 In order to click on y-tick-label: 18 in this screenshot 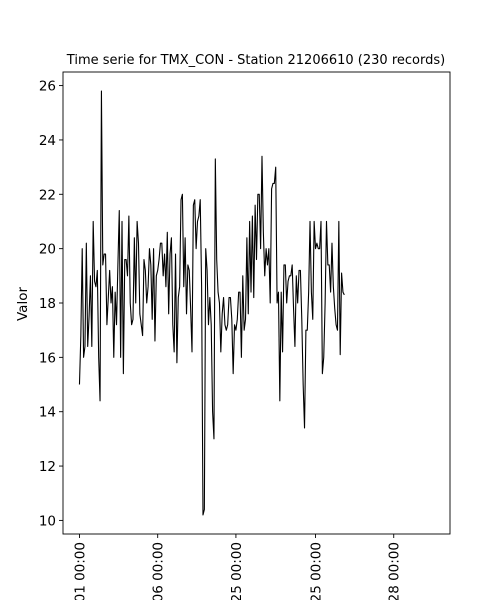, I will do `click(47, 304)`.